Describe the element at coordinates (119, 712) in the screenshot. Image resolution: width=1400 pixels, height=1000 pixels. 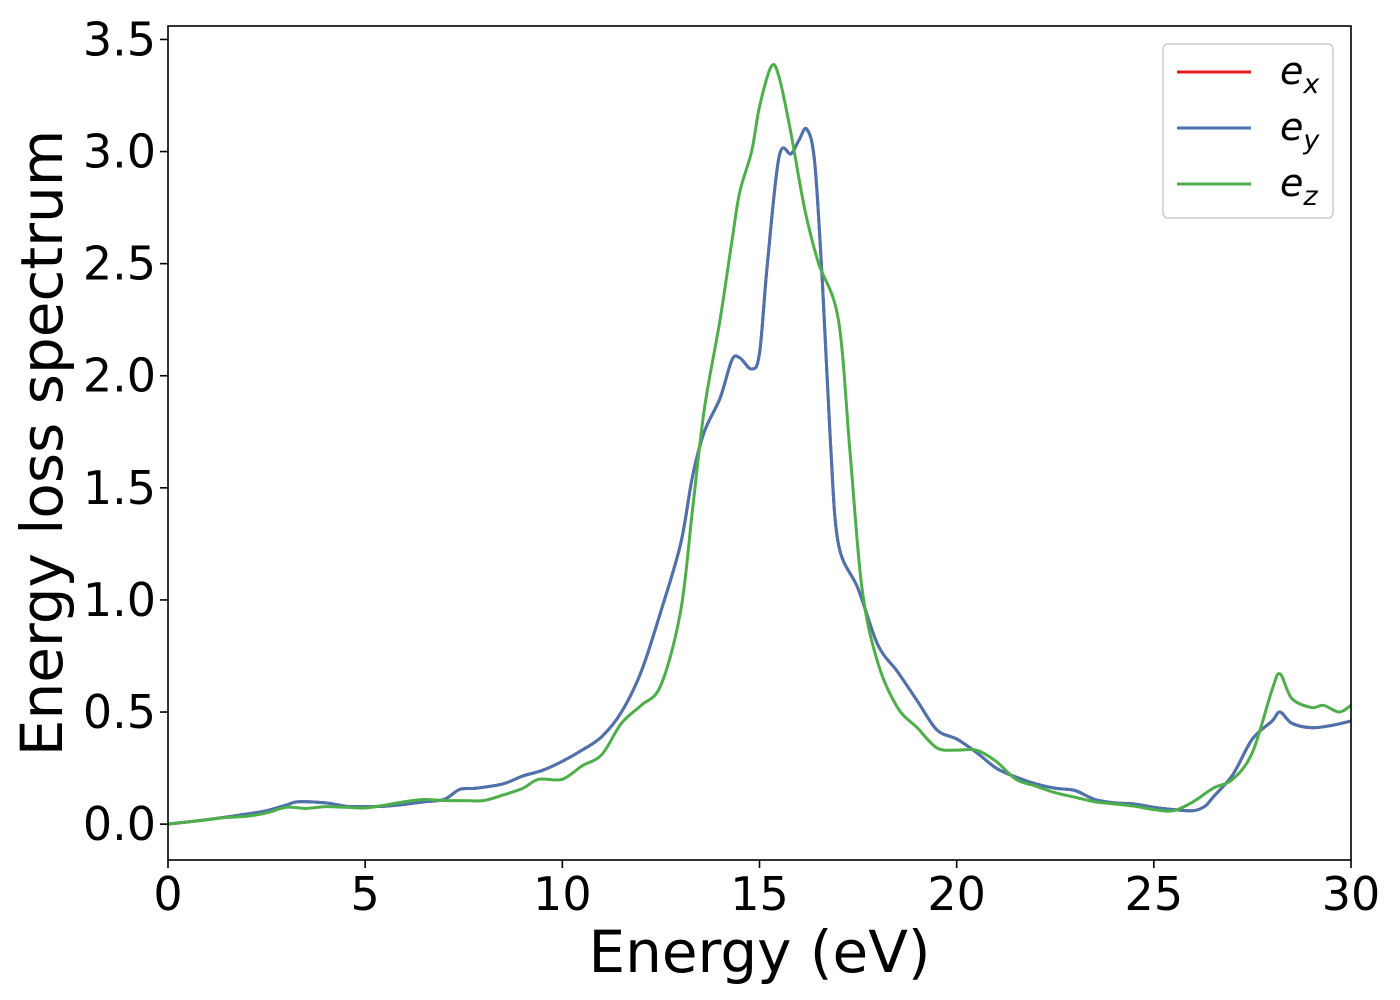
I see `y-tick-label: 0.5` at that location.